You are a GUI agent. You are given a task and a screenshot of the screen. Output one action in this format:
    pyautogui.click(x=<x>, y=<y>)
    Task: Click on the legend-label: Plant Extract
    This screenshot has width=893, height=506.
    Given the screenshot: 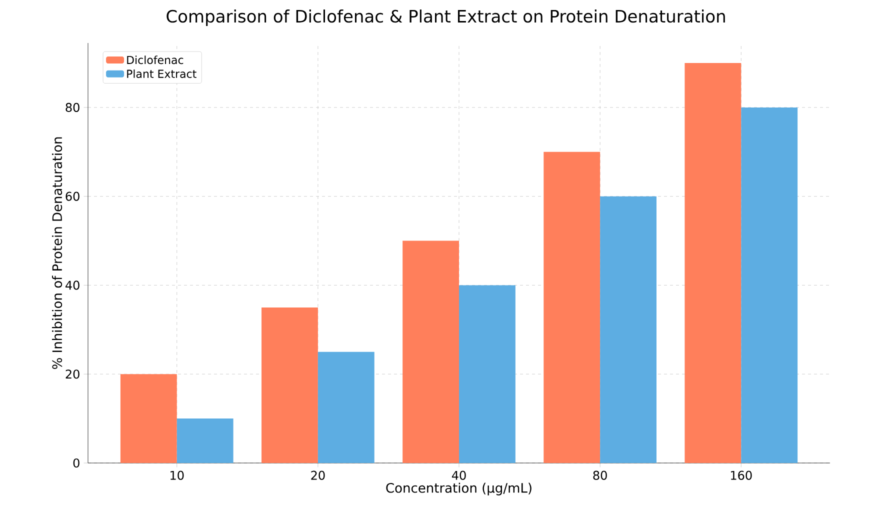 What is the action you would take?
    pyautogui.click(x=161, y=73)
    